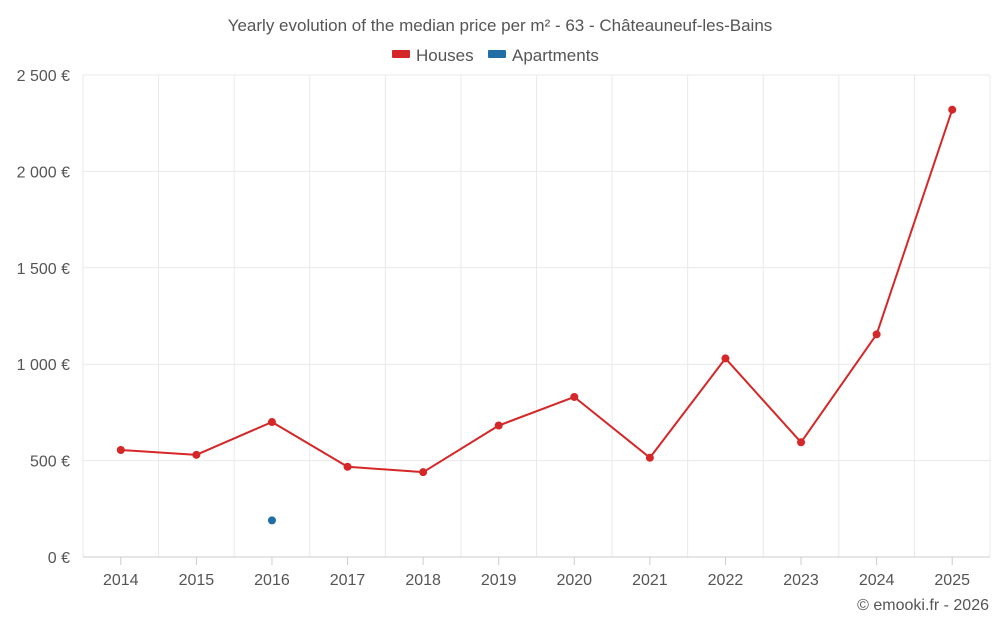 The width and height of the screenshot is (1000, 625). What do you see at coordinates (423, 472) in the screenshot?
I see `data-point-houses-2018` at bounding box center [423, 472].